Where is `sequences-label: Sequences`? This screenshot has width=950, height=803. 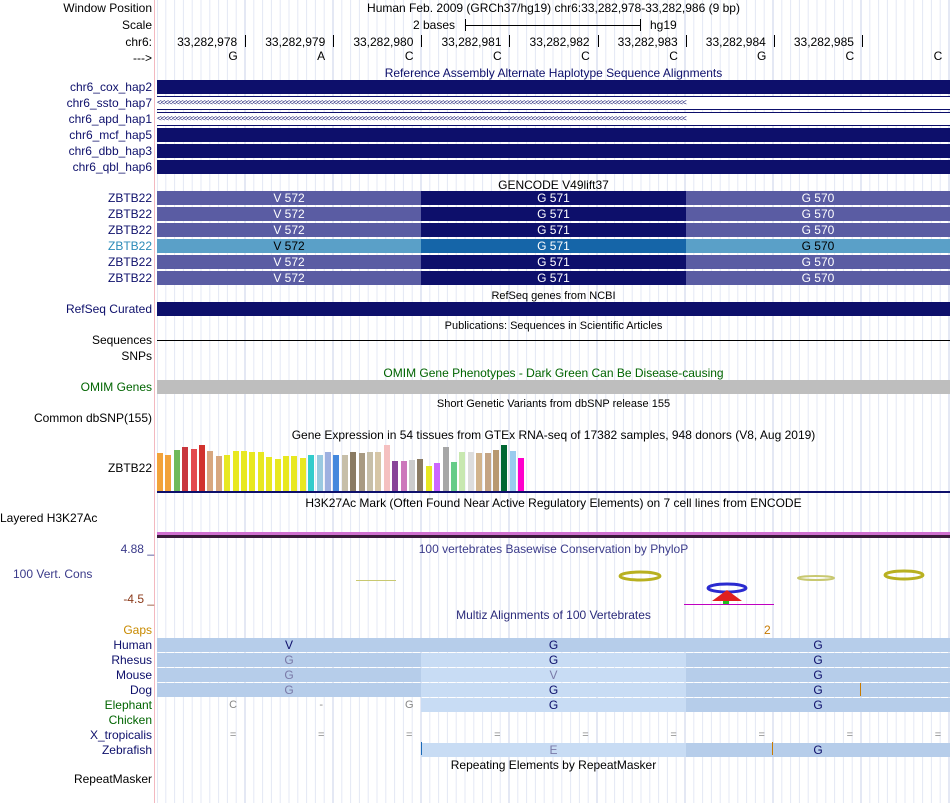 sequences-label: Sequences is located at coordinates (121, 340).